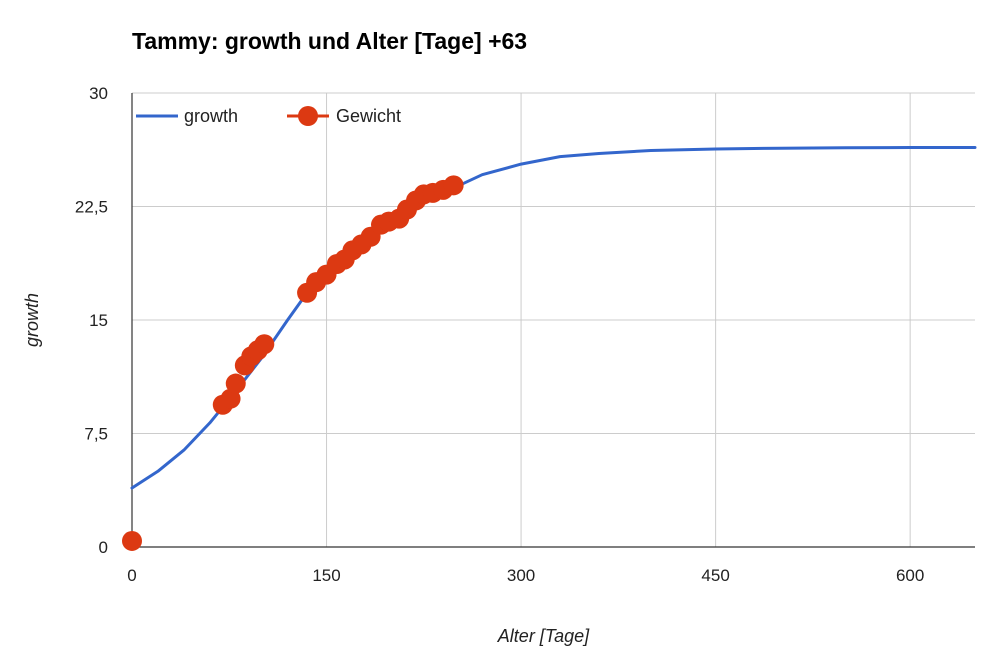 This screenshot has height=660, width=990. I want to click on y-tick-label: 0, so click(103, 547).